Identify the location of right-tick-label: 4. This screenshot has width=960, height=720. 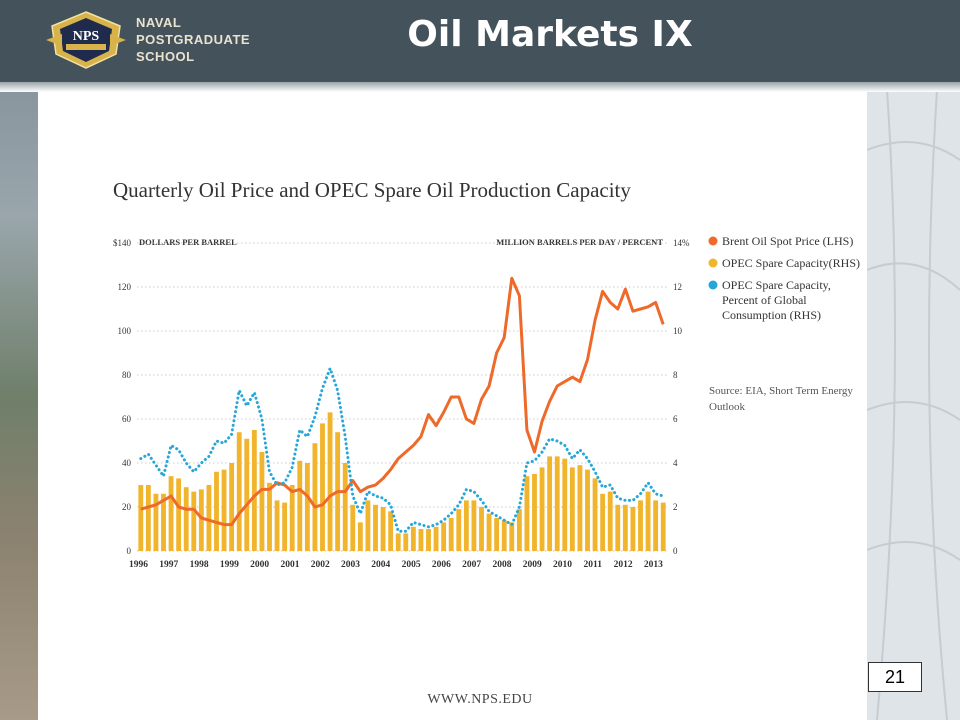
(675, 463).